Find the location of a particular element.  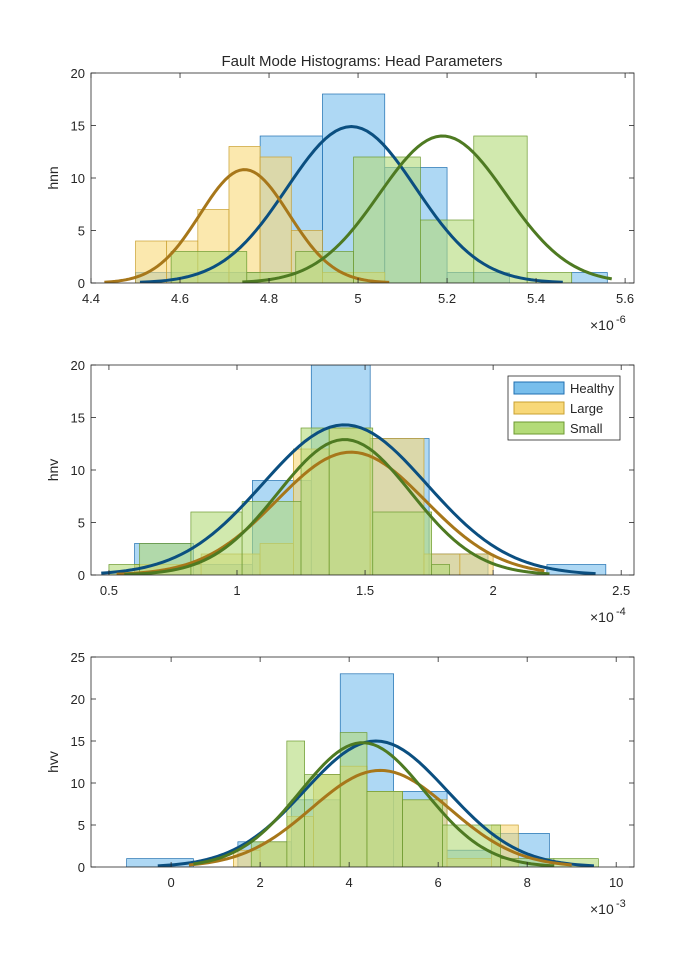

x-tick-label: 4 is located at coordinates (349, 882).